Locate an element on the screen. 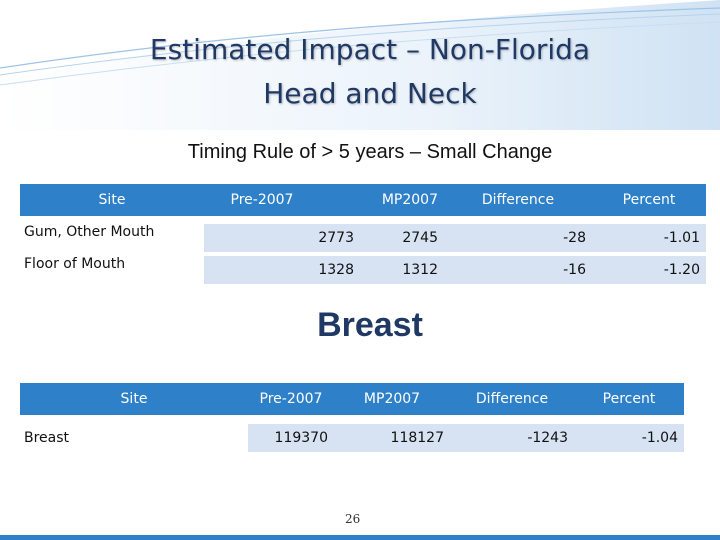  section-title-breast: Breast is located at coordinates (370, 325).